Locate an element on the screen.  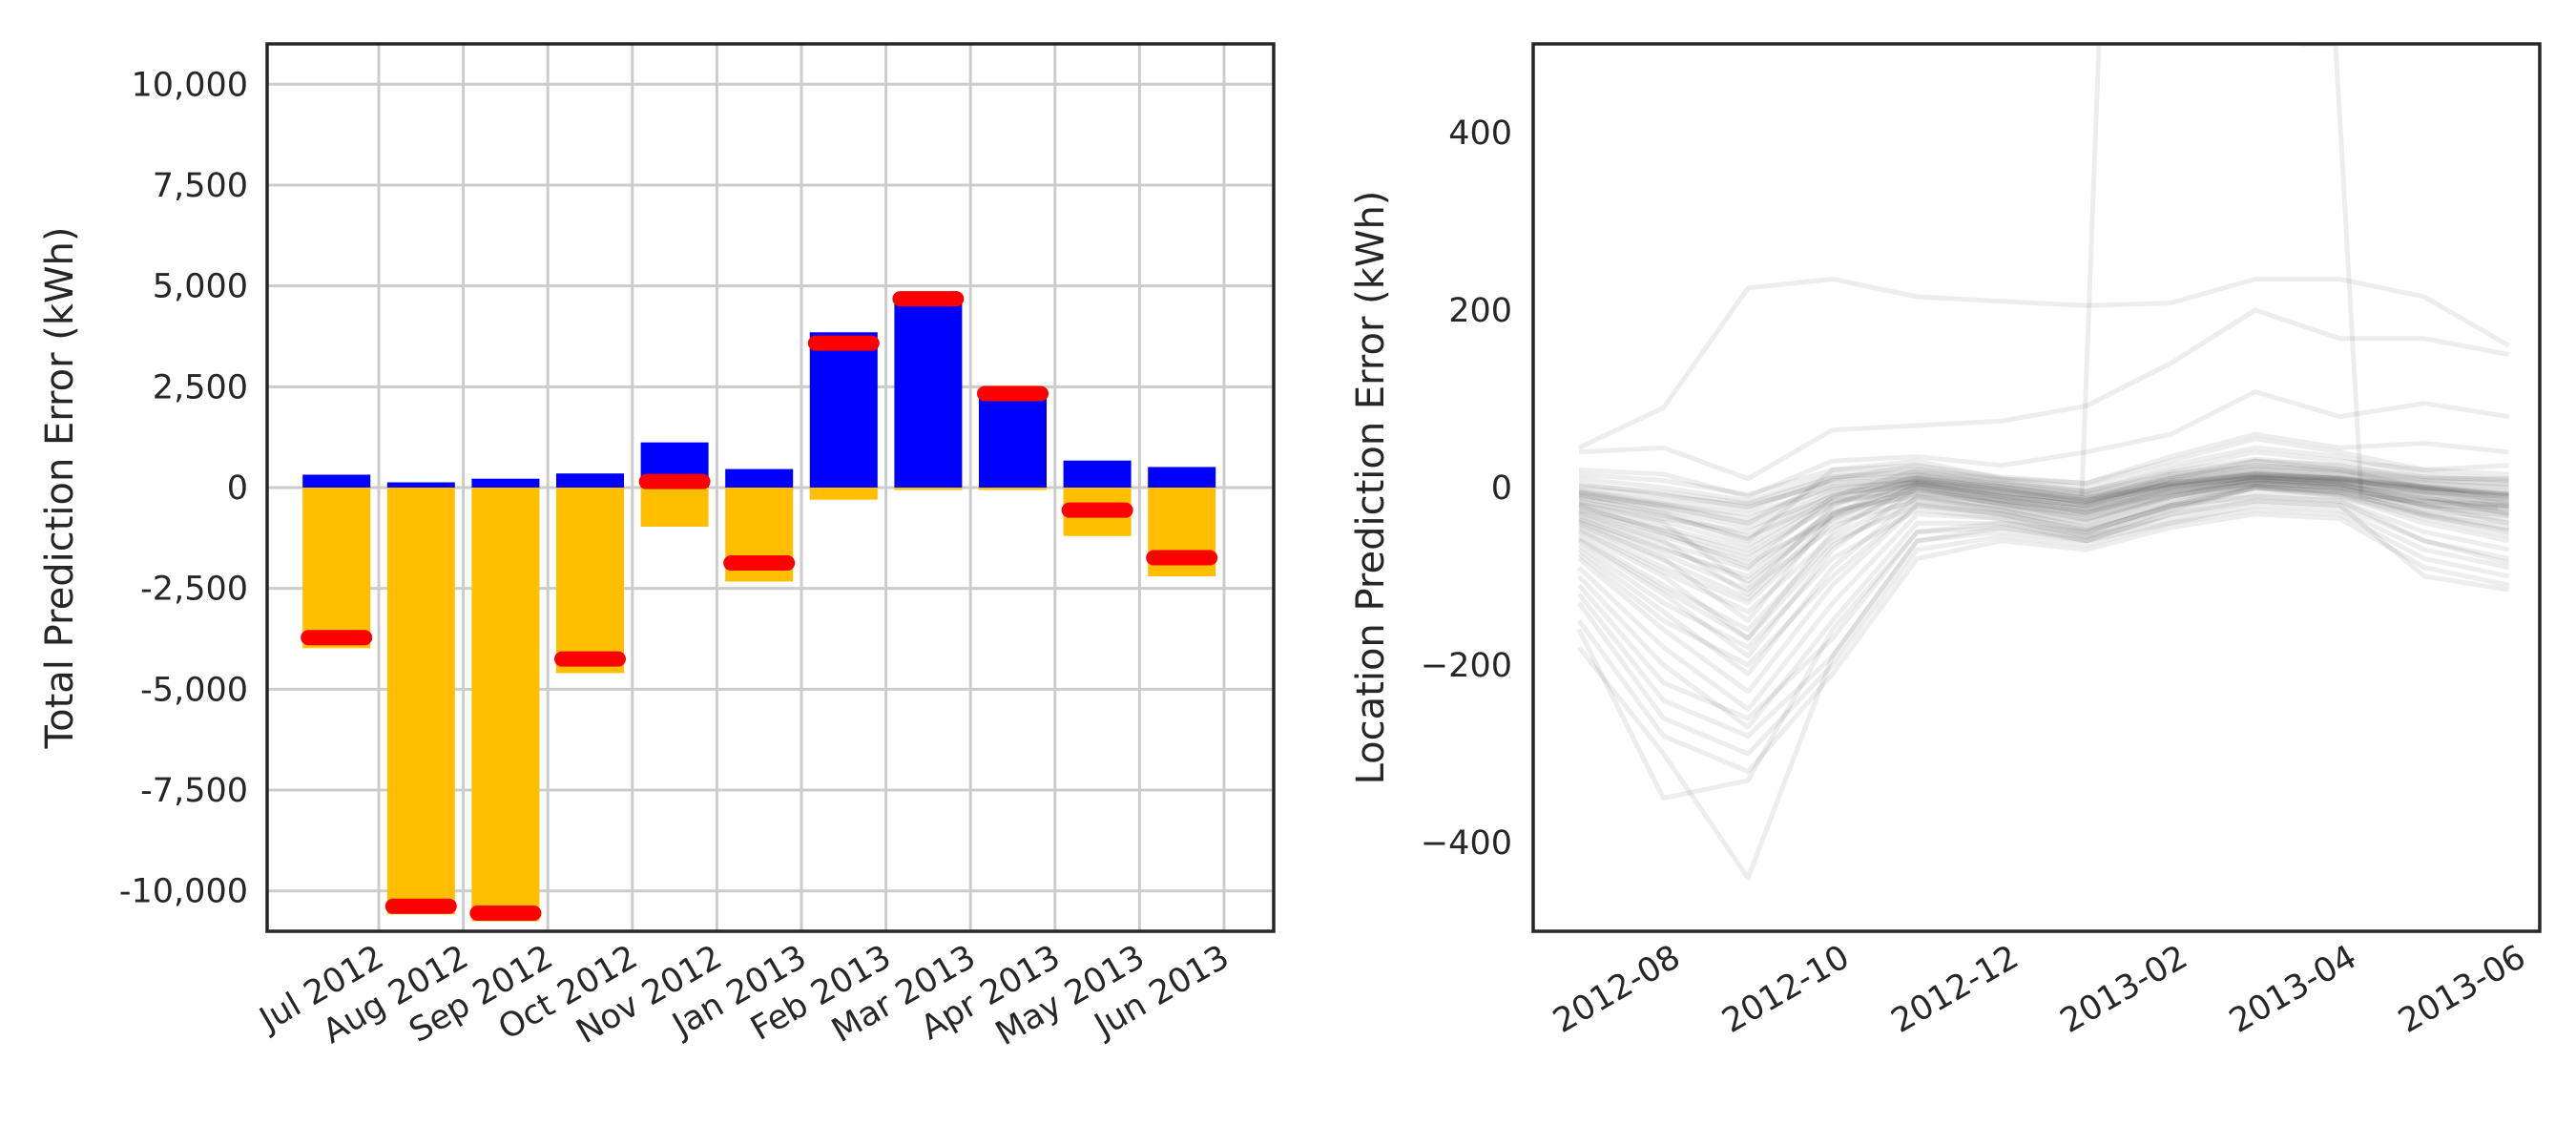
y-tick-label: 2,500 is located at coordinates (200, 387).